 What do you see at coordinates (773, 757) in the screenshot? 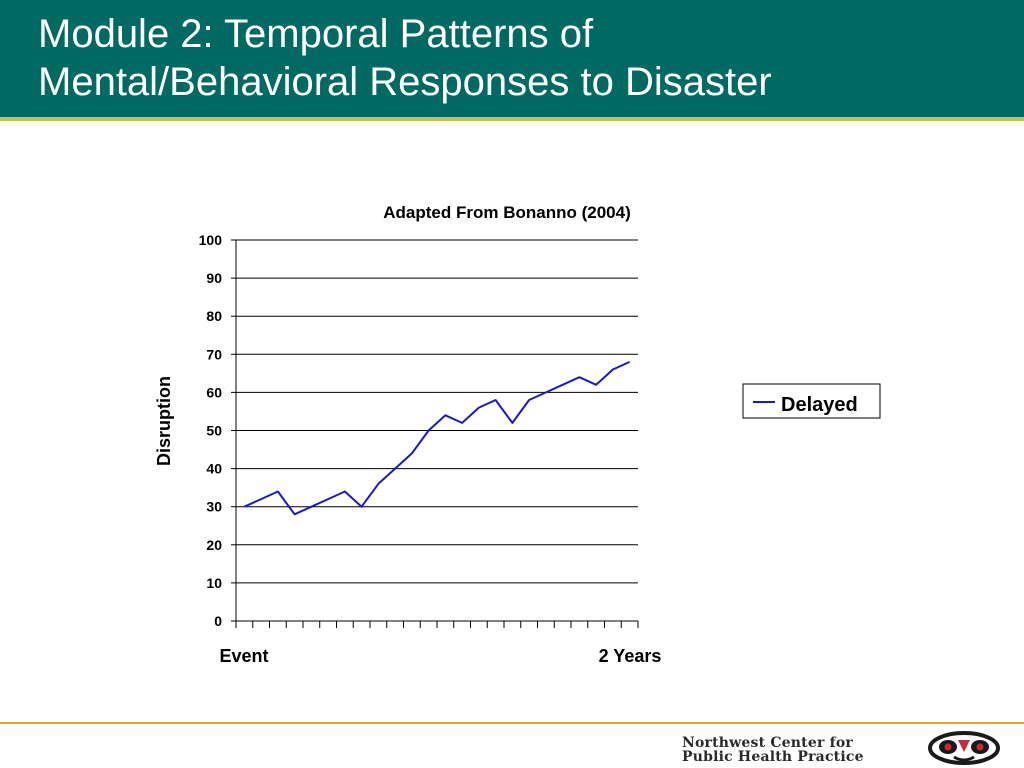
I see `logo-line-2: Public Health Practice` at bounding box center [773, 757].